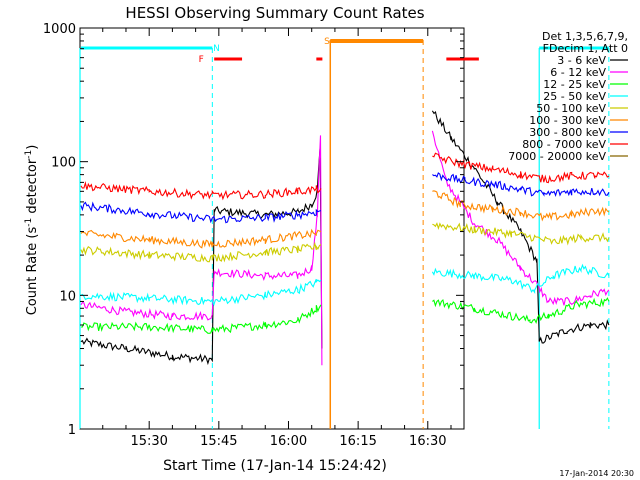 The width and height of the screenshot is (640, 480). I want to click on y-tick-label: 10, so click(67, 296).